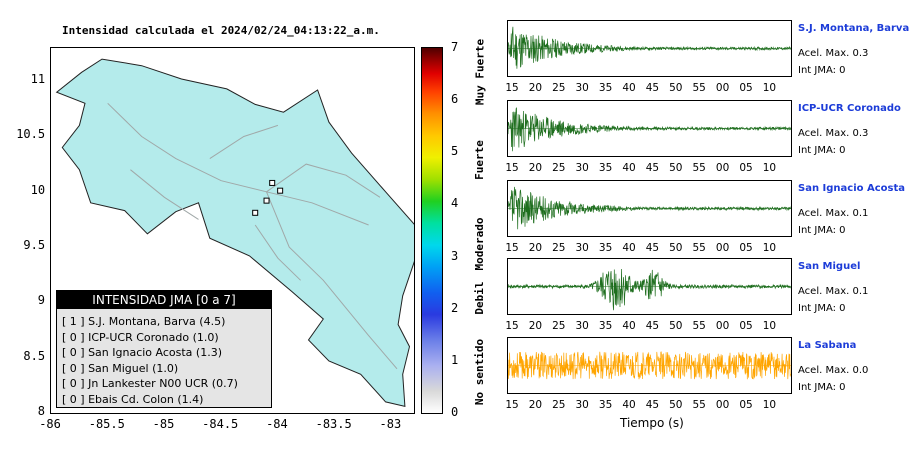 The image size is (910, 460). What do you see at coordinates (163, 424) in the screenshot?
I see `map-x-tick: -85` at bounding box center [163, 424].